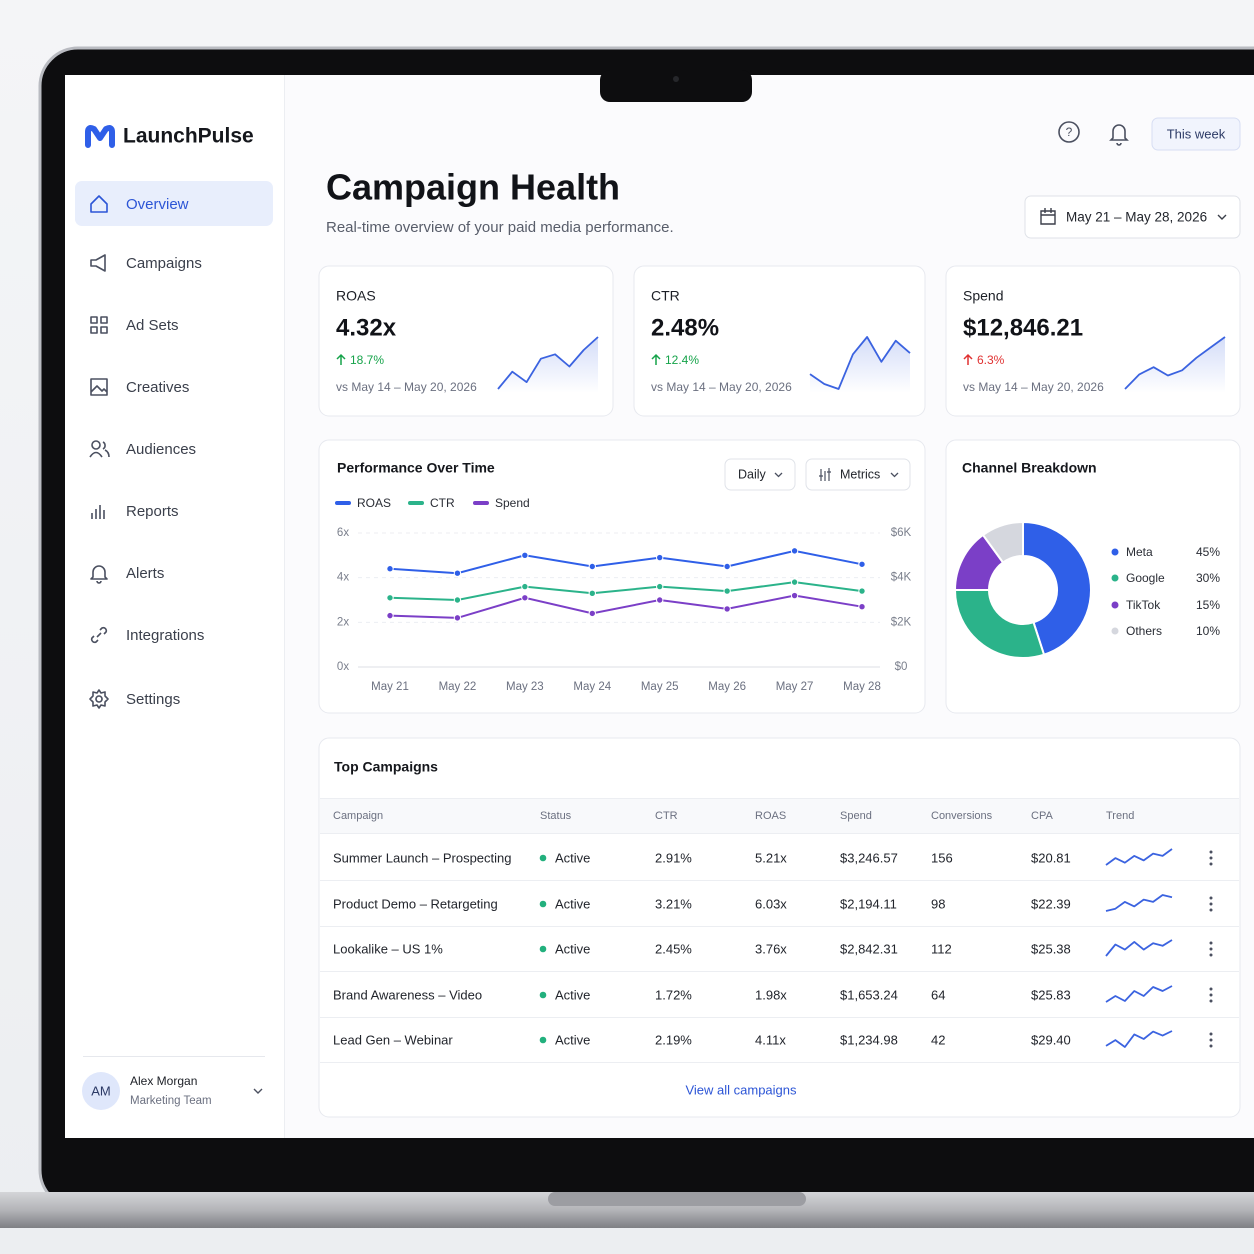 The image size is (1254, 1254). What do you see at coordinates (1120, 816) in the screenshot?
I see `column-header: Trend` at bounding box center [1120, 816].